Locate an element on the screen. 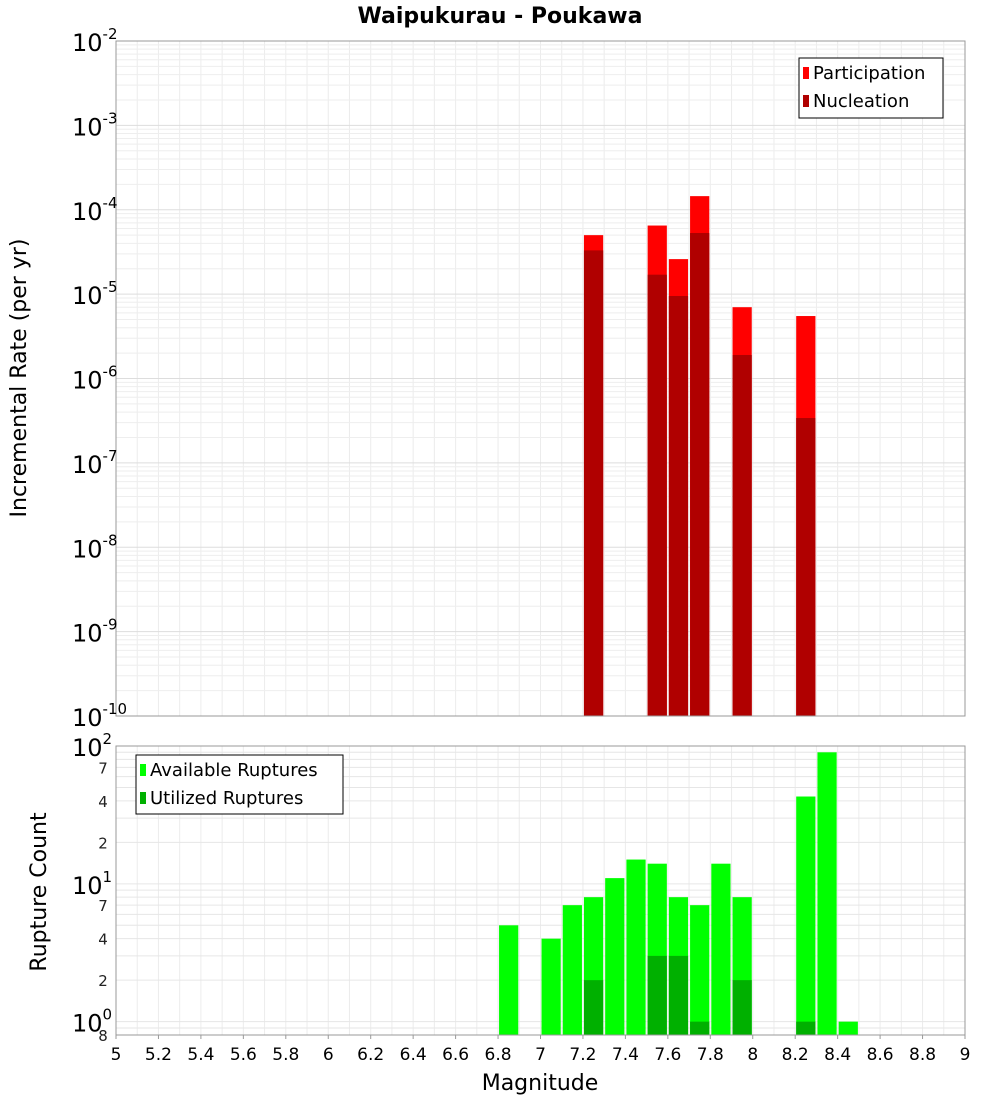 The width and height of the screenshot is (1000, 1100). count-legend-box is located at coordinates (239, 784).